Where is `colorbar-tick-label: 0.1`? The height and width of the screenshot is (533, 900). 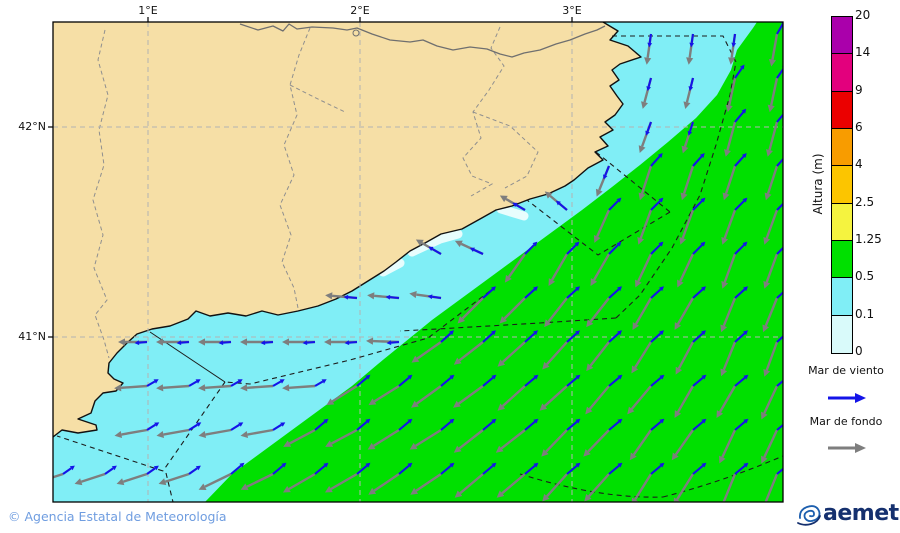 colorbar-tick-label: 0.1 is located at coordinates (865, 313).